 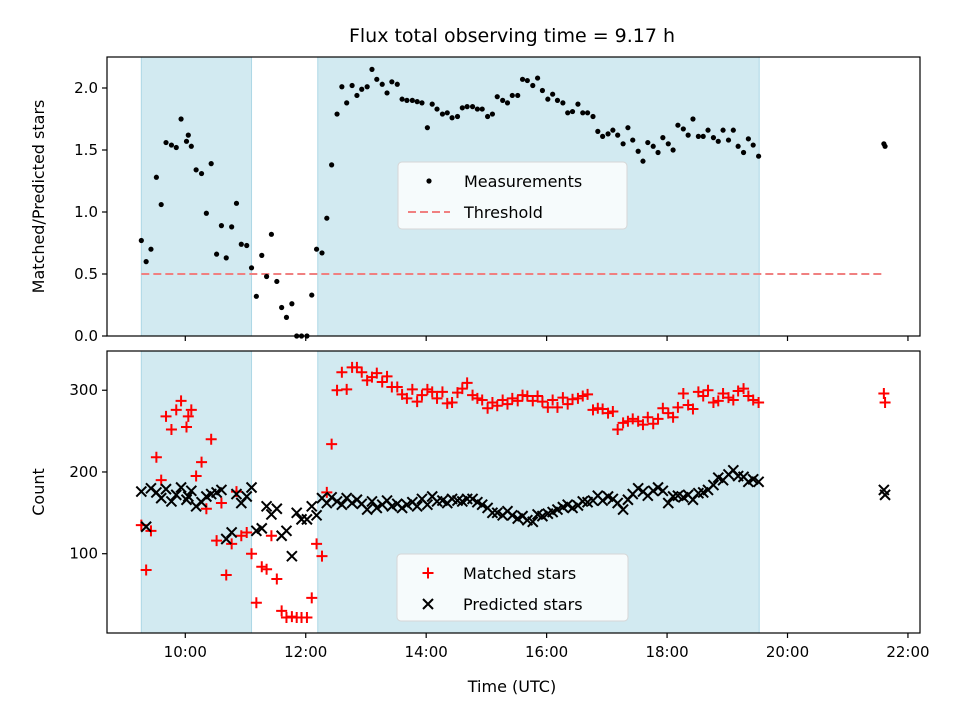 I want to click on chart-title: Flux total observing time = 9.17 h, so click(x=512, y=36).